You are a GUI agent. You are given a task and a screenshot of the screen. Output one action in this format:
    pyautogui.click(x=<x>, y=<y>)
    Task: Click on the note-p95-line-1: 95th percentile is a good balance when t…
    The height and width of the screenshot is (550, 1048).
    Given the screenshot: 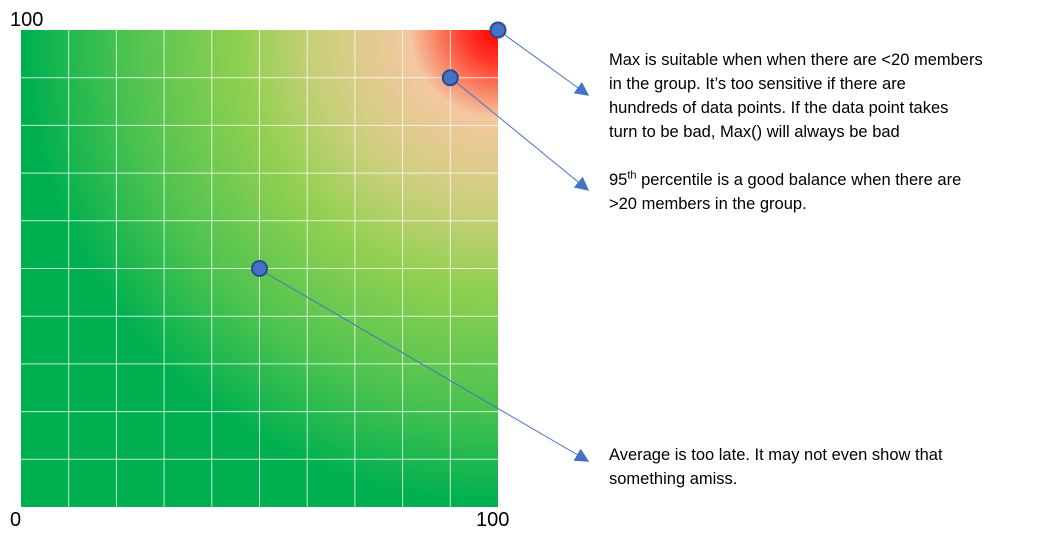 What is the action you would take?
    pyautogui.click(x=785, y=180)
    